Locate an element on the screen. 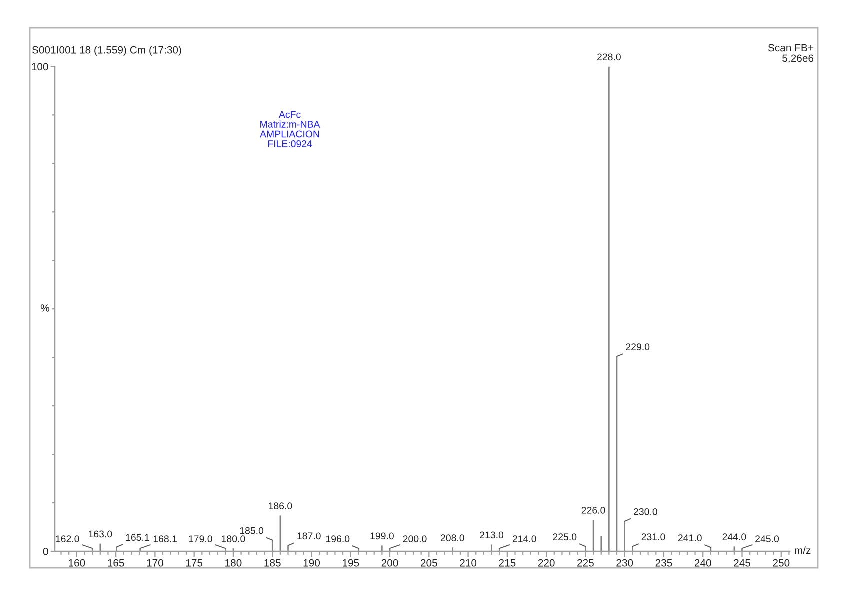 The image size is (848, 599). x-tick-label: 240 is located at coordinates (703, 563).